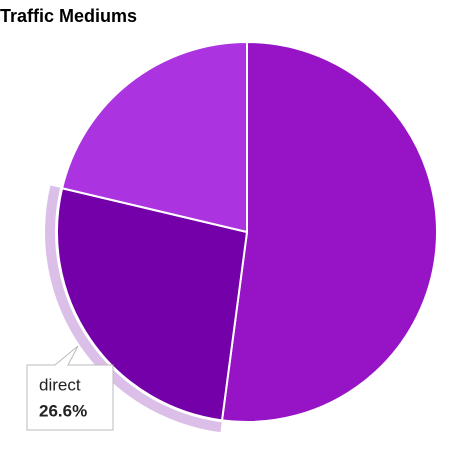 This screenshot has width=450, height=450. Describe the element at coordinates (68, 16) in the screenshot. I see `chart-title: Traffic Mediums` at that location.